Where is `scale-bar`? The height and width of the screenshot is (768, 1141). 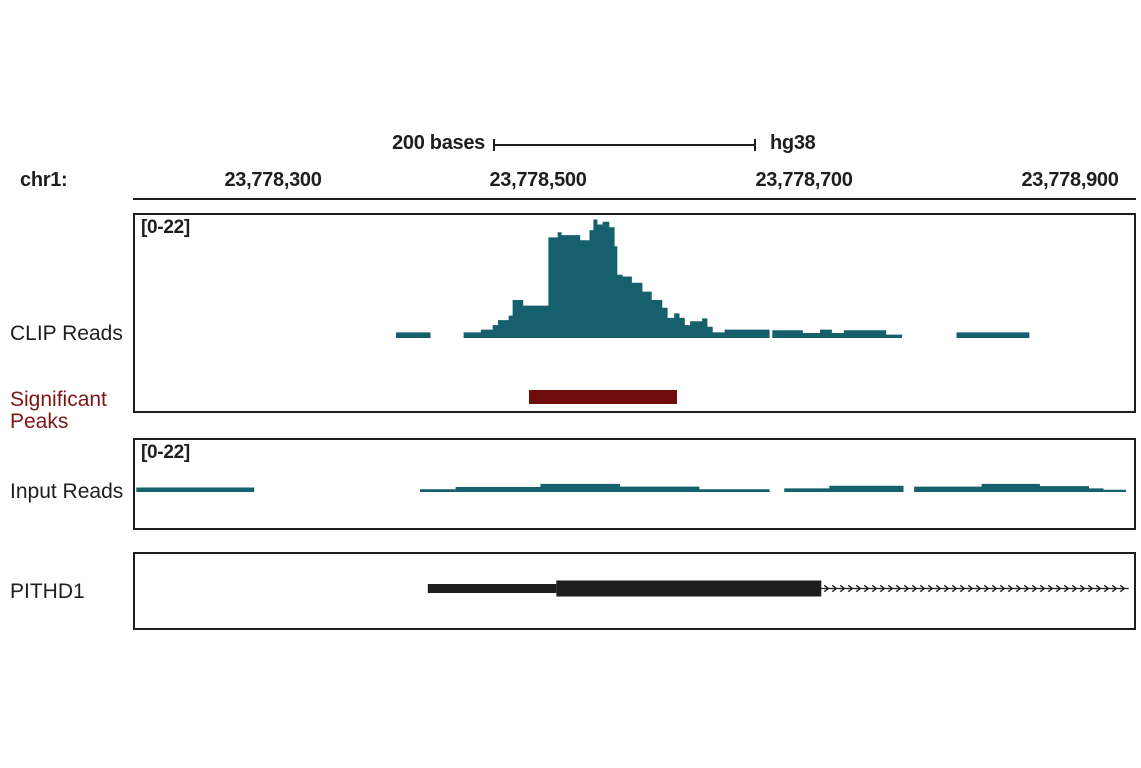
scale-bar is located at coordinates (624, 145).